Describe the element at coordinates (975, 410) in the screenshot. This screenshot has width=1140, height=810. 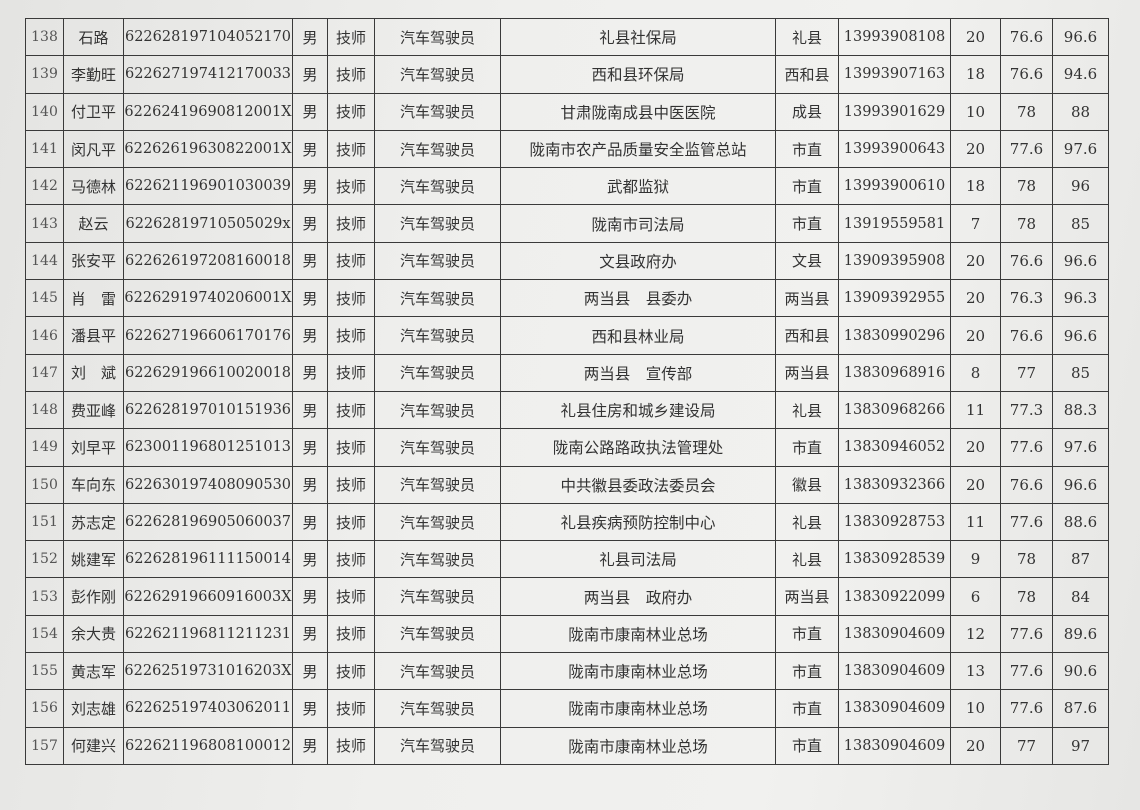
I see `score-1-cell: 11` at that location.